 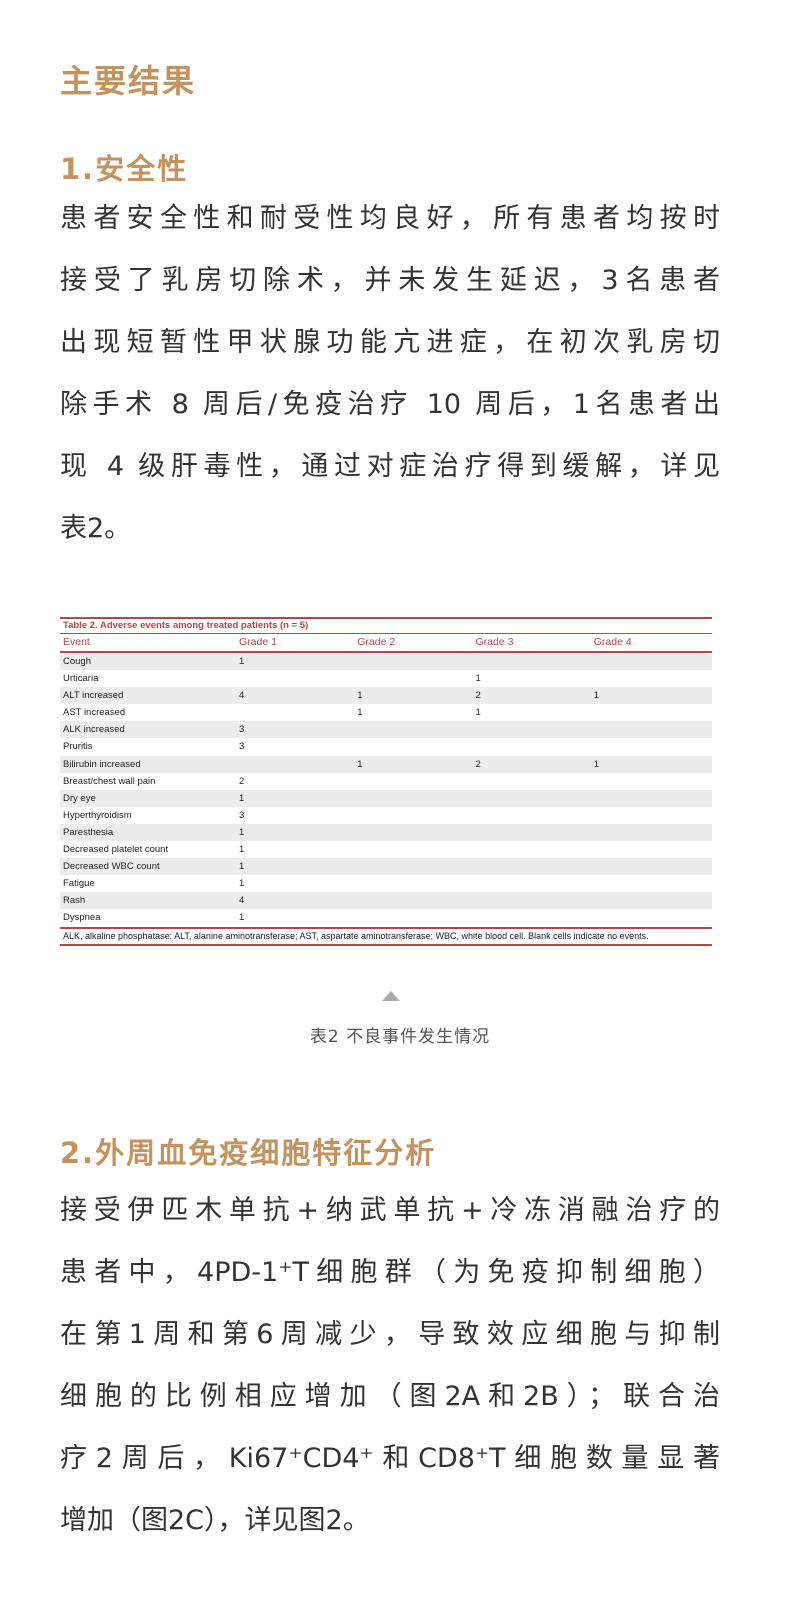 I want to click on column-header: Grade 3, so click(x=494, y=642).